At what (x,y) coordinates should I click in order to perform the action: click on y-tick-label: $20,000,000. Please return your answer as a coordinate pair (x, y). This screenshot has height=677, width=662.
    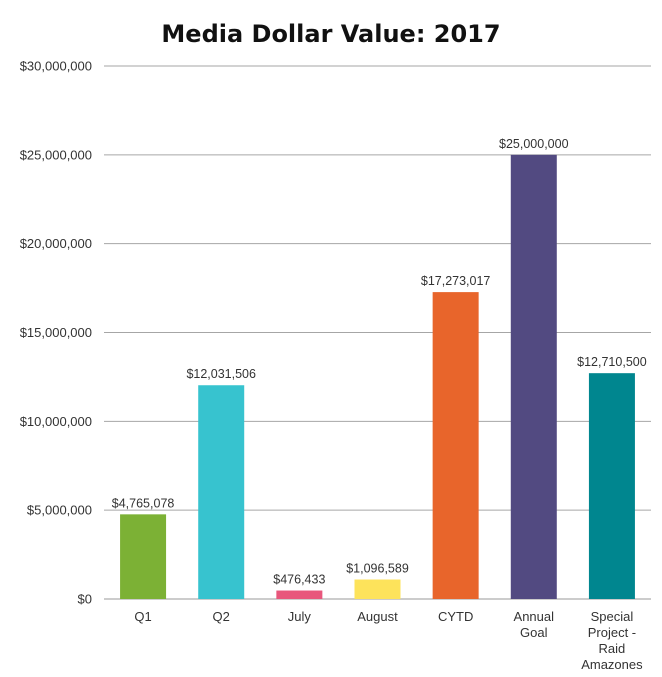
    Looking at the image, I should click on (56, 243).